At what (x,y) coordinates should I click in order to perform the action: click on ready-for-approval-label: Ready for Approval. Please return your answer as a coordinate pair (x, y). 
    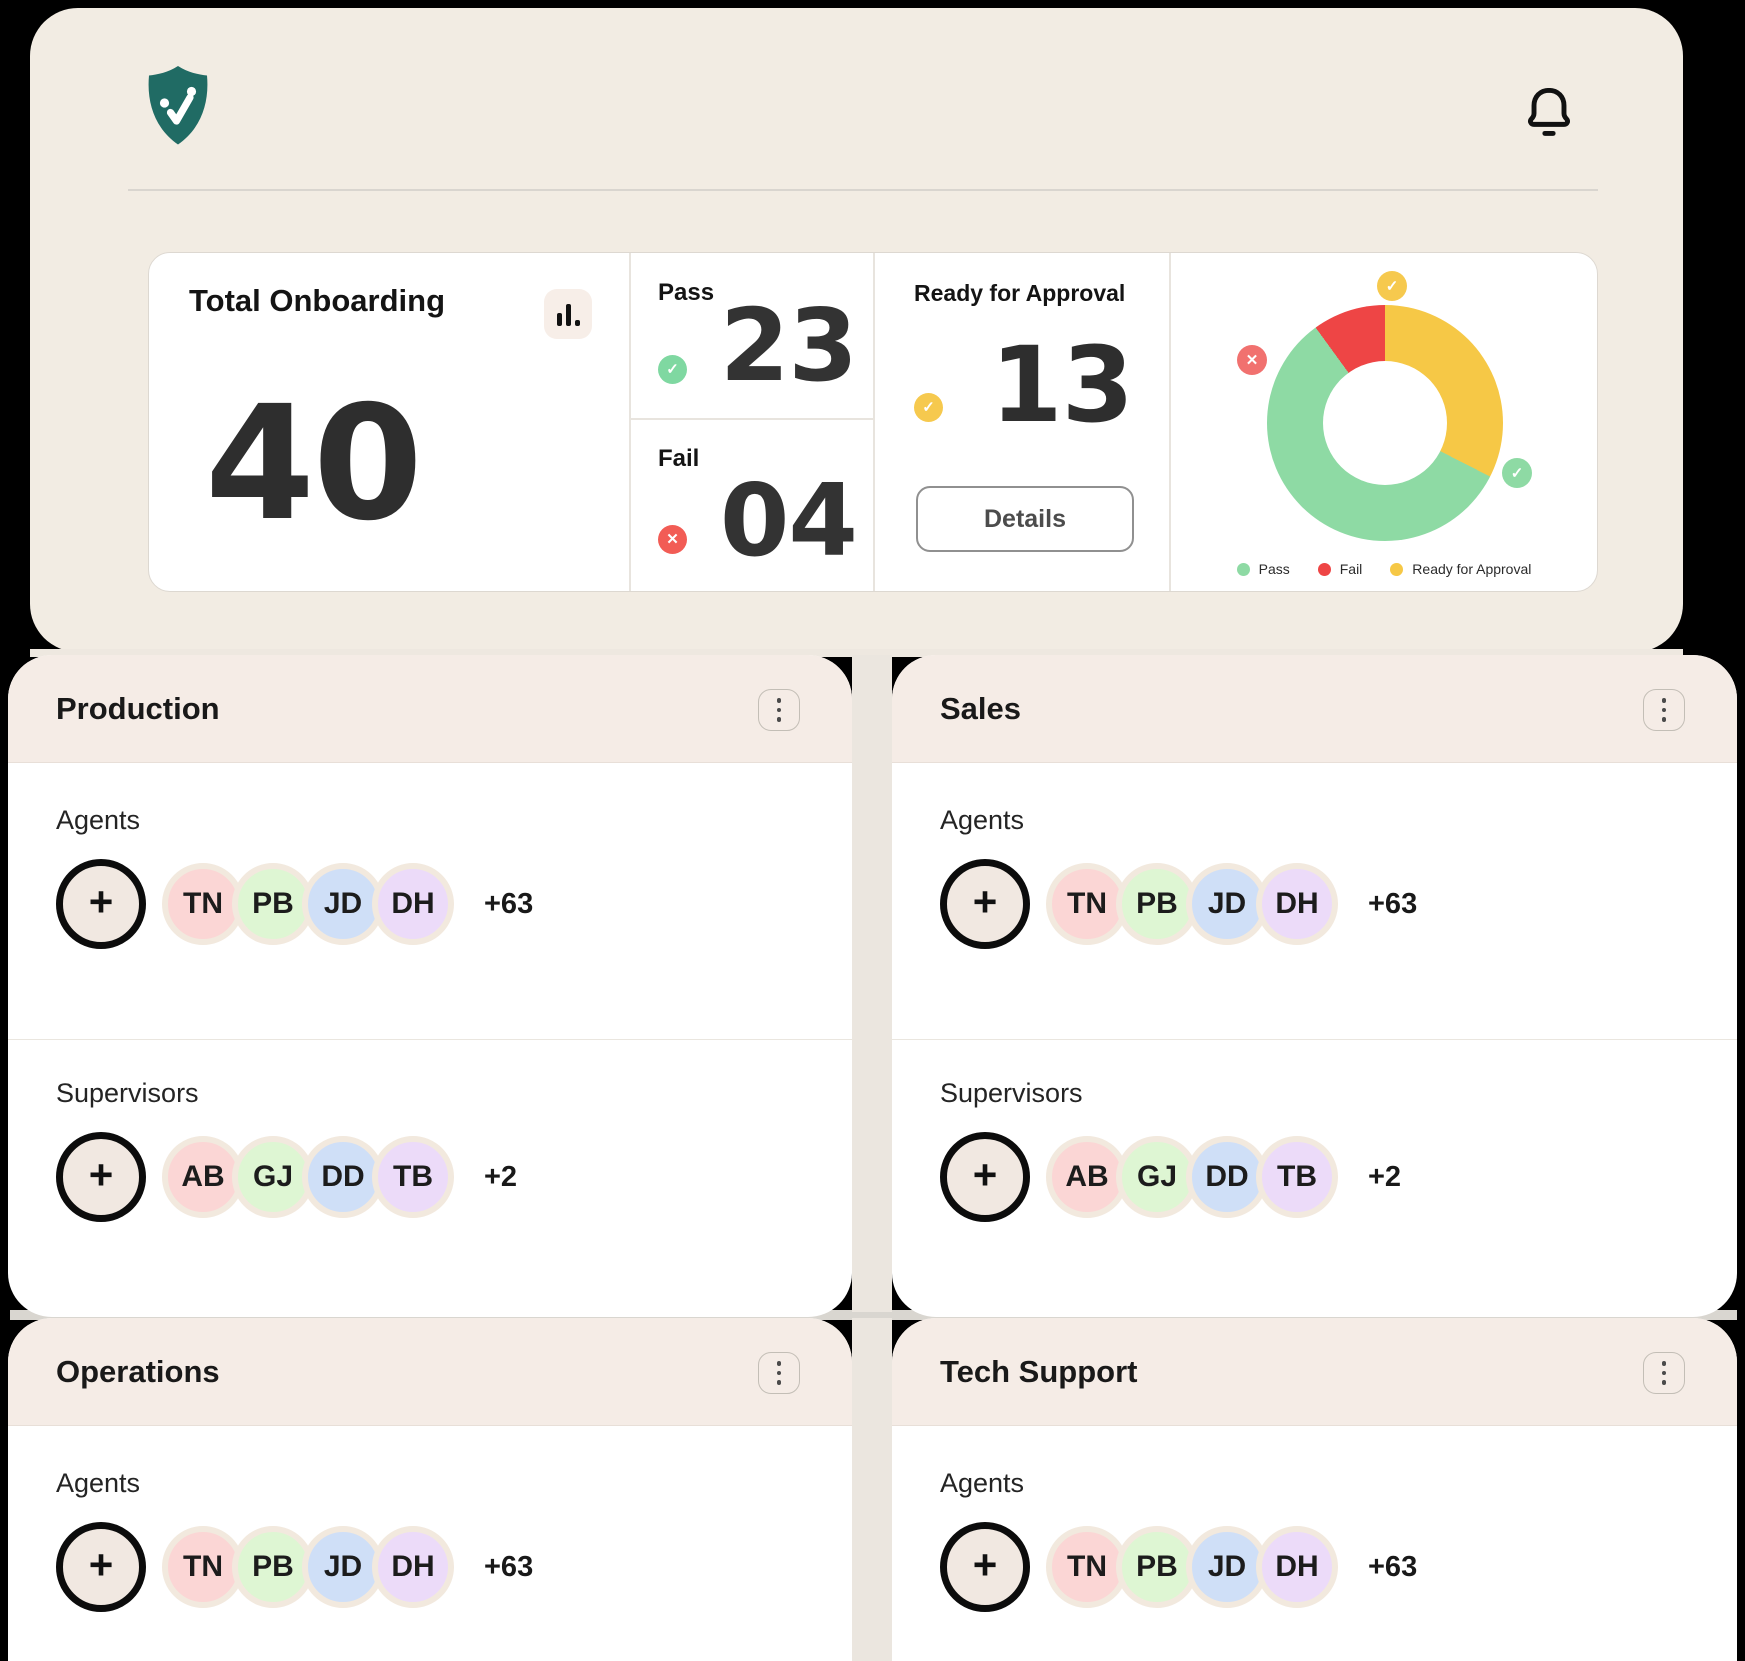
    Looking at the image, I should click on (1020, 293).